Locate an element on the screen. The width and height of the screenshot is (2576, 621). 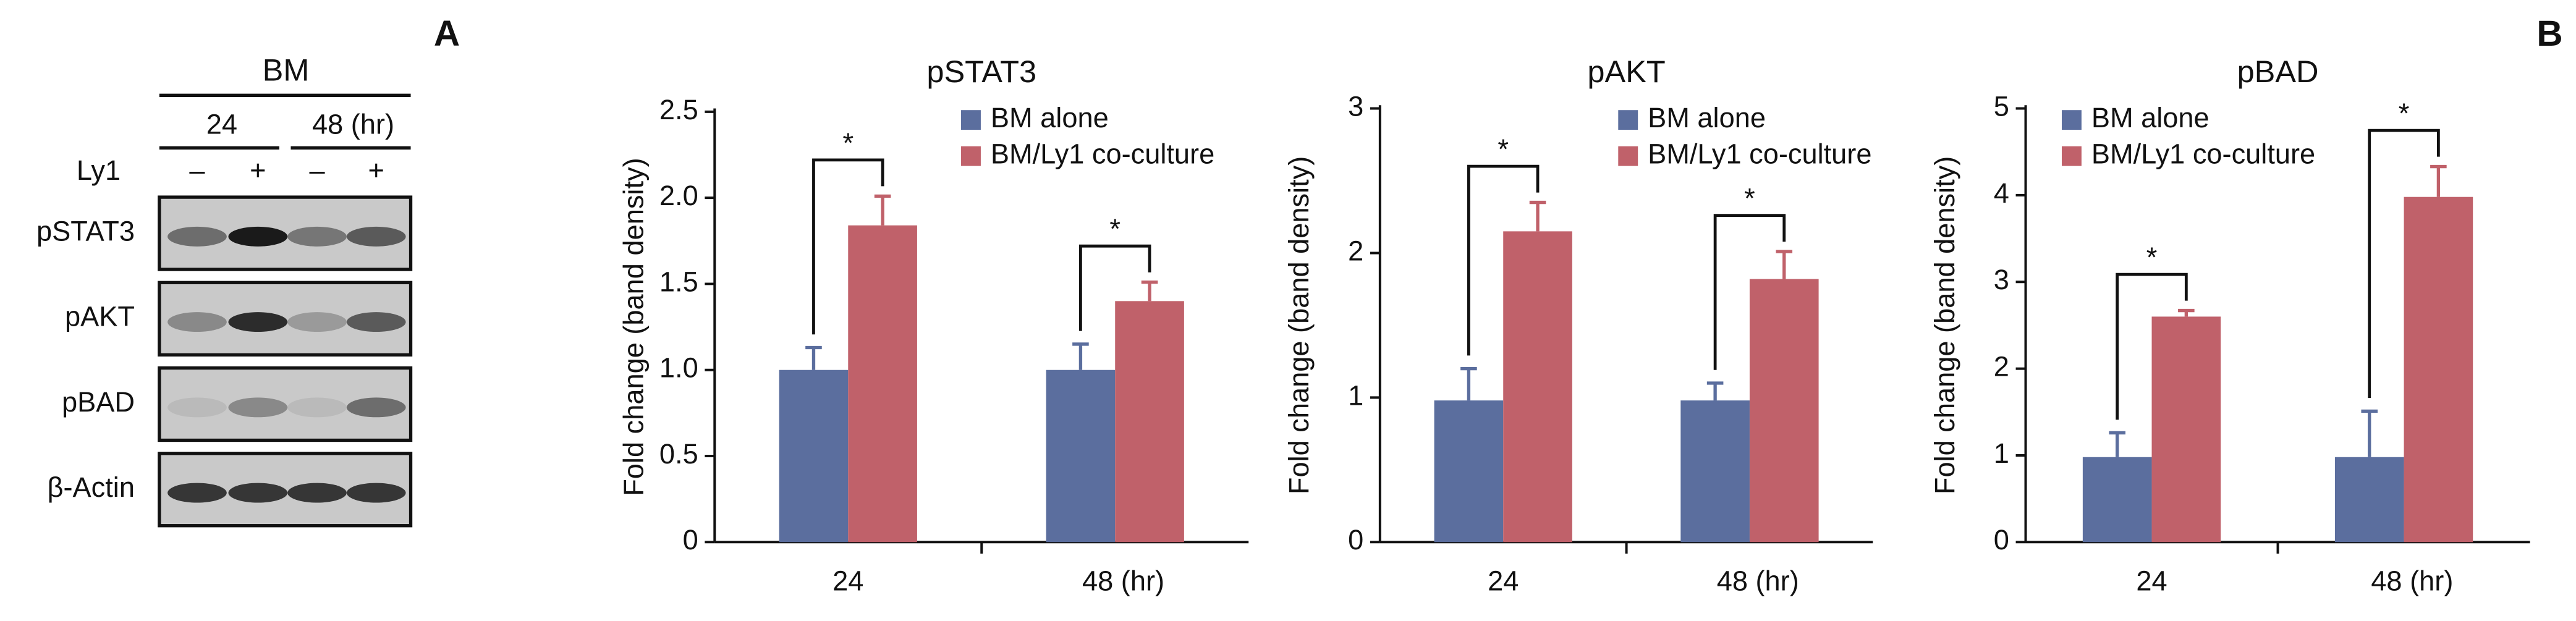
chart-title: pAKT is located at coordinates (1626, 72).